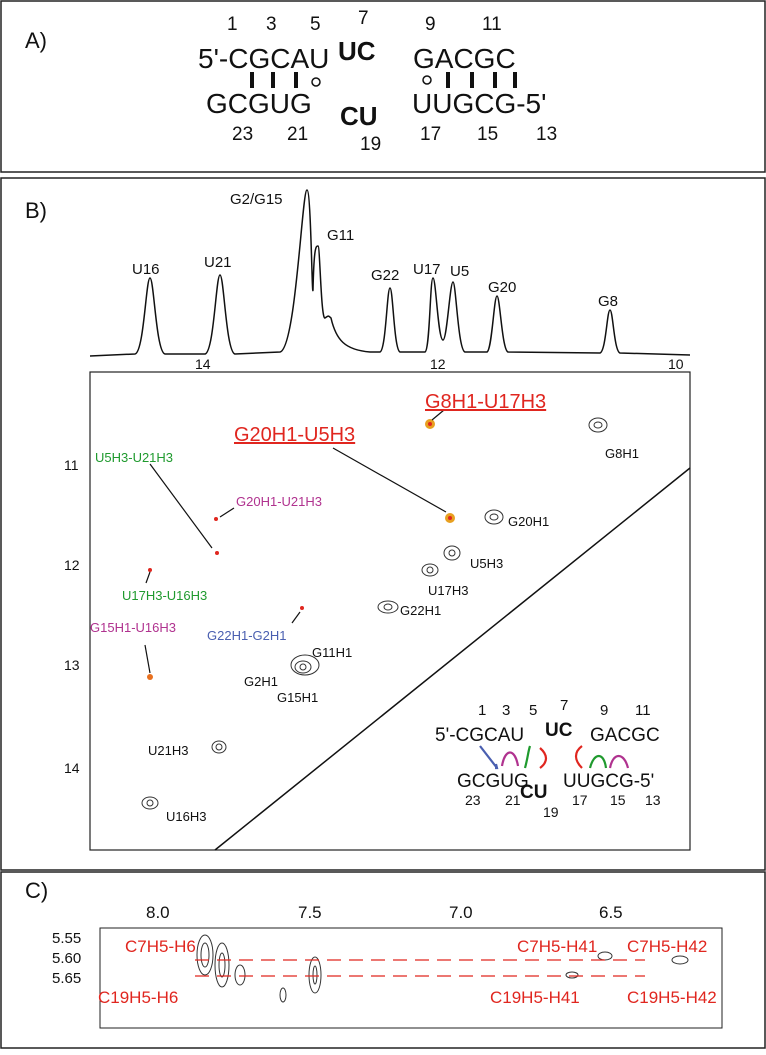 The height and width of the screenshot is (1055, 766). Describe the element at coordinates (622, 453) in the screenshot. I see `peak-label: G8H1` at that location.